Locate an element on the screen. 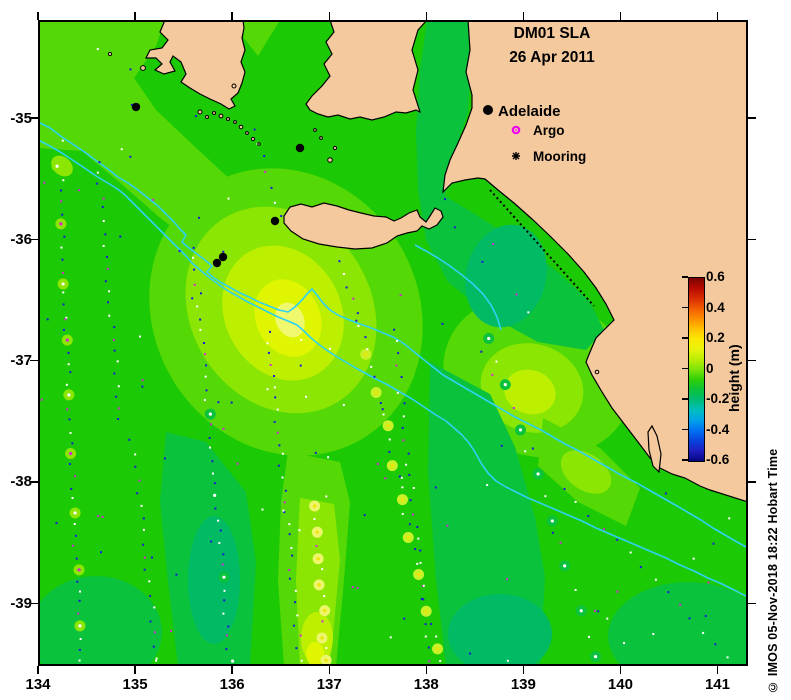 This screenshot has width=791, height=700. colorbar-tick-label: -0.2 is located at coordinates (718, 398).